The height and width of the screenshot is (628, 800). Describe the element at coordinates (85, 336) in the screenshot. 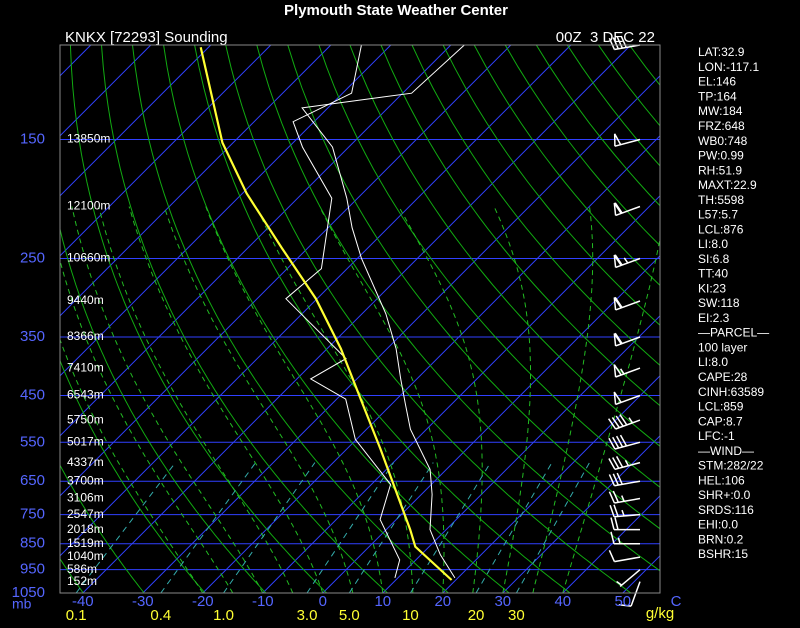

I see `height-label: 8366m` at that location.